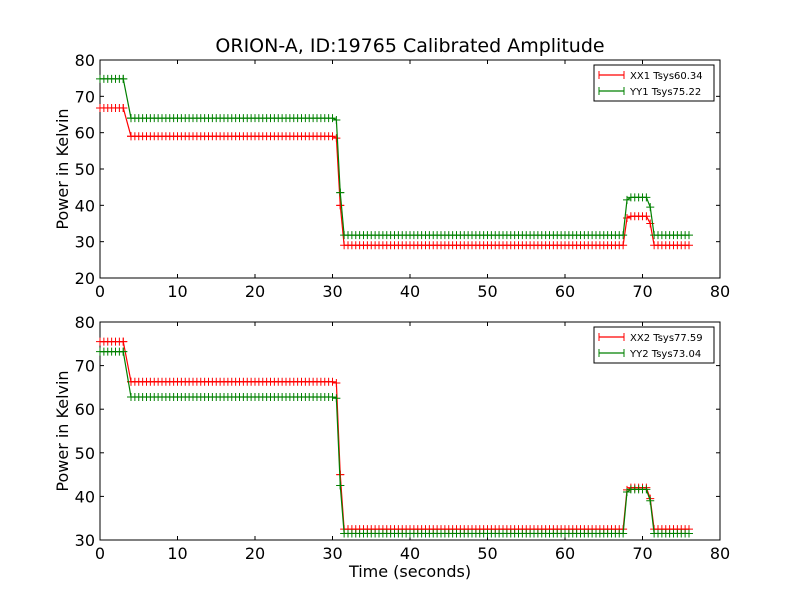 The height and width of the screenshot is (600, 800). I want to click on legend-entry: XX1 Tsys60.34, so click(666, 76).